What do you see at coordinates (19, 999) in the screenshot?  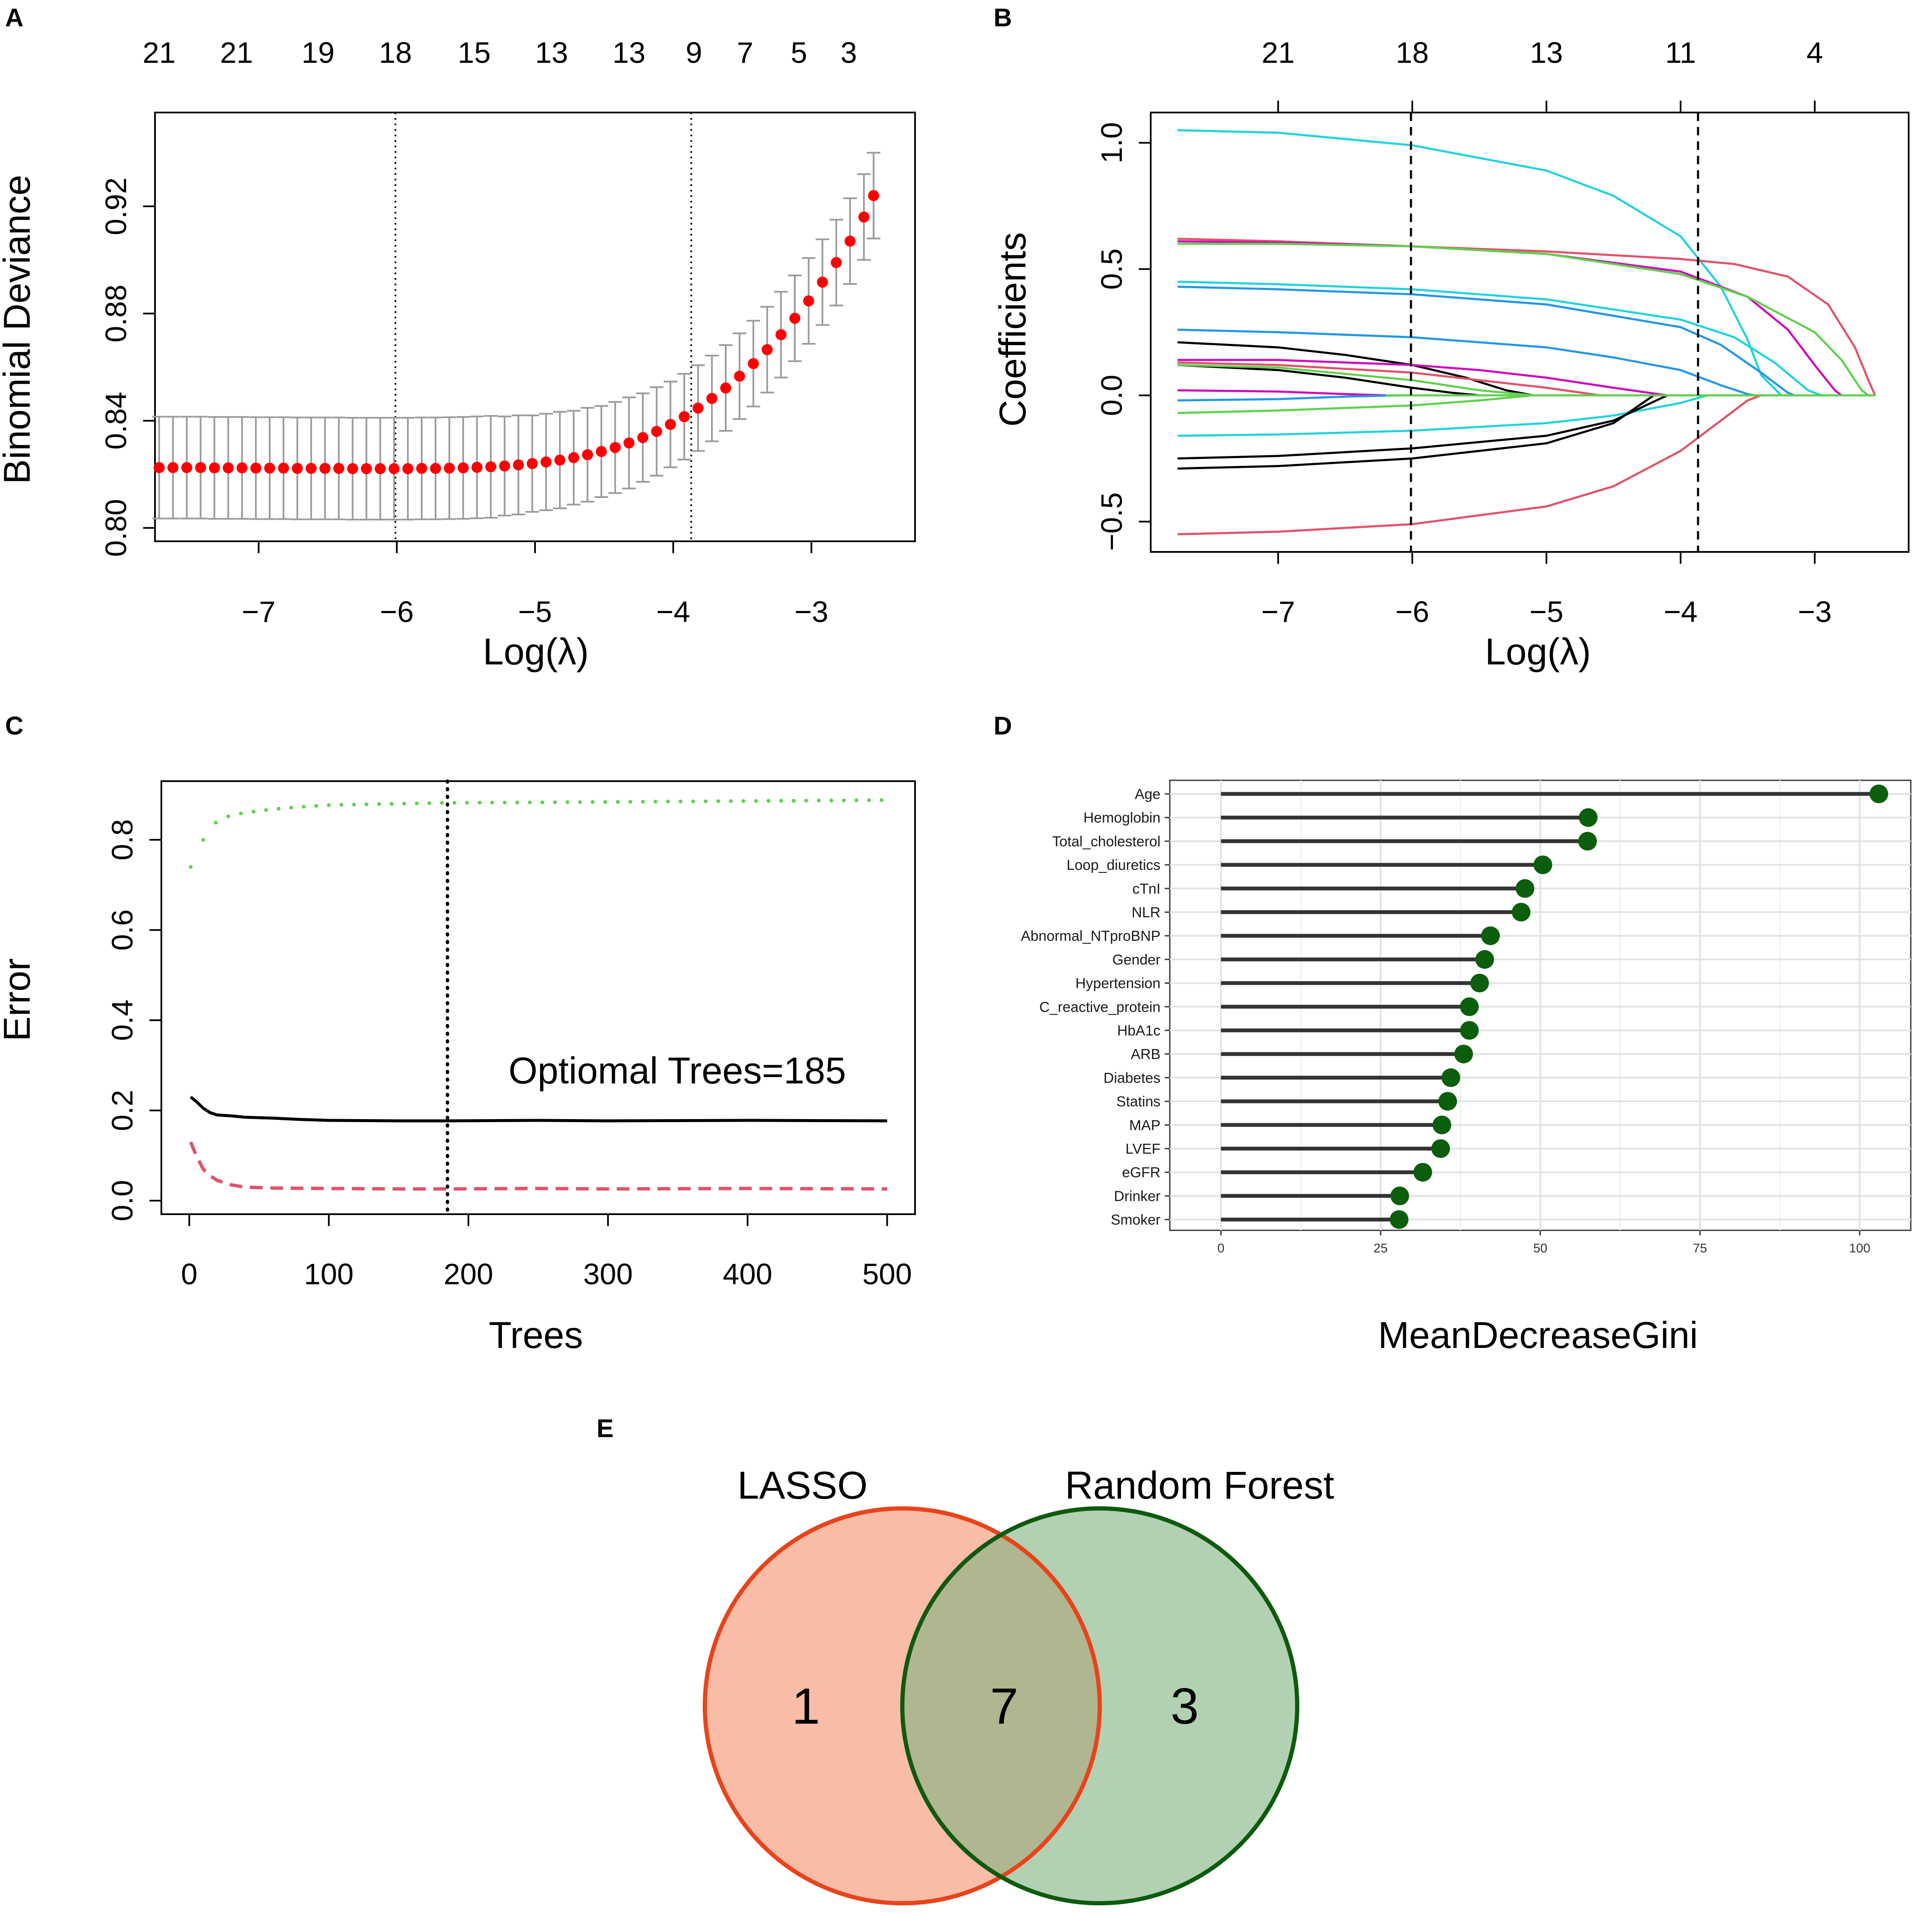 I see `panel-c-y-axis-title: Error` at bounding box center [19, 999].